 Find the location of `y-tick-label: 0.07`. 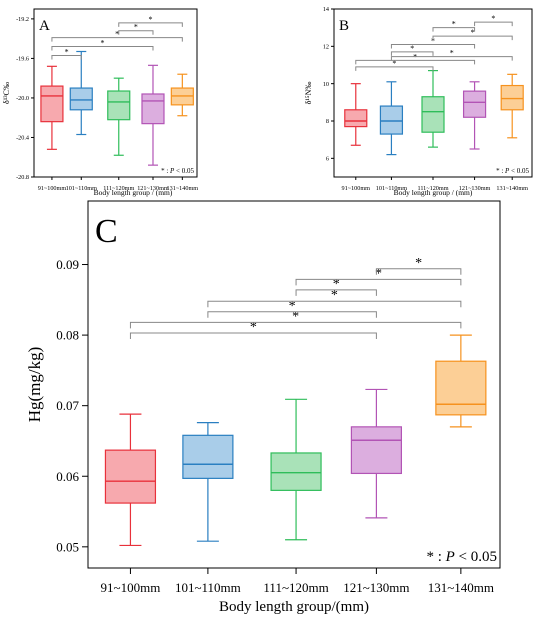

y-tick-label: 0.07 is located at coordinates (67, 405).